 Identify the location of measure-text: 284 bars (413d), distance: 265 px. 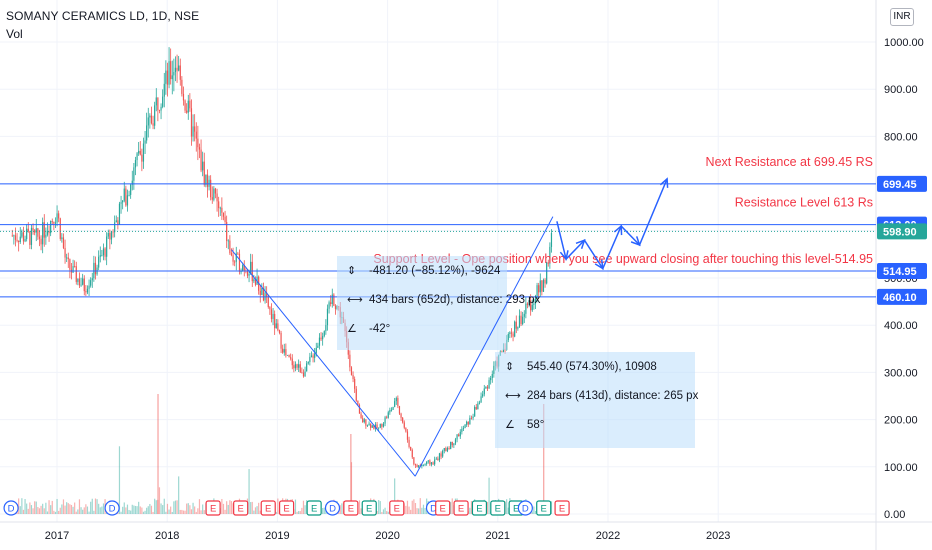
(613, 396).